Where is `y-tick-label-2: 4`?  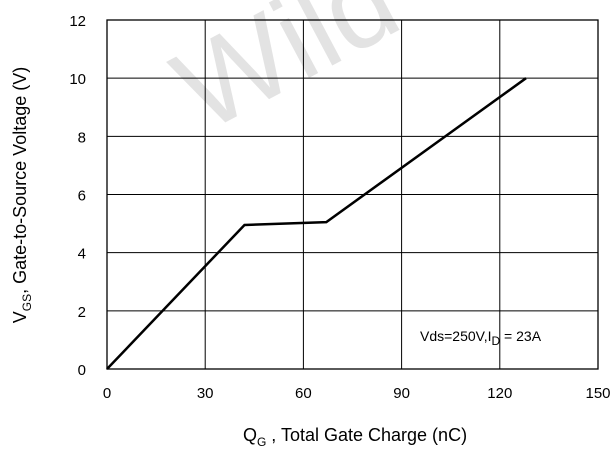 y-tick-label-2: 4 is located at coordinates (82, 254).